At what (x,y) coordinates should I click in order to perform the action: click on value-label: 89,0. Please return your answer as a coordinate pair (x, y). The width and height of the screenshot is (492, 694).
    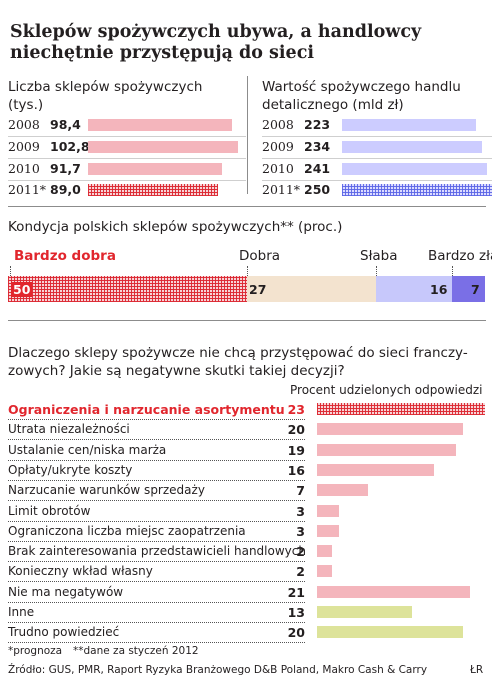
    Looking at the image, I should click on (65, 189).